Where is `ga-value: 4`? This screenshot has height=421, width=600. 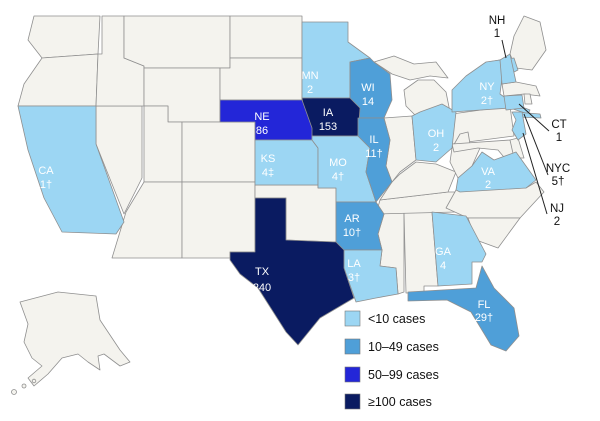
ga-value: 4 is located at coordinates (443, 266).